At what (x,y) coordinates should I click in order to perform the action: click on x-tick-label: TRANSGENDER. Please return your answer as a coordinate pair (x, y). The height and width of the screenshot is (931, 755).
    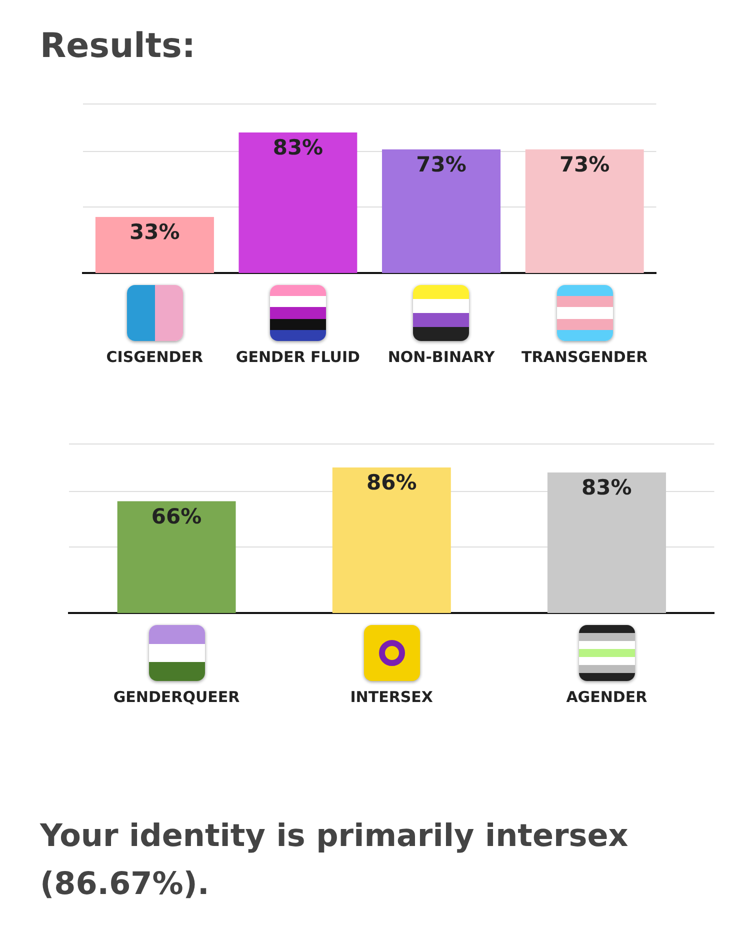
    Looking at the image, I should click on (585, 357).